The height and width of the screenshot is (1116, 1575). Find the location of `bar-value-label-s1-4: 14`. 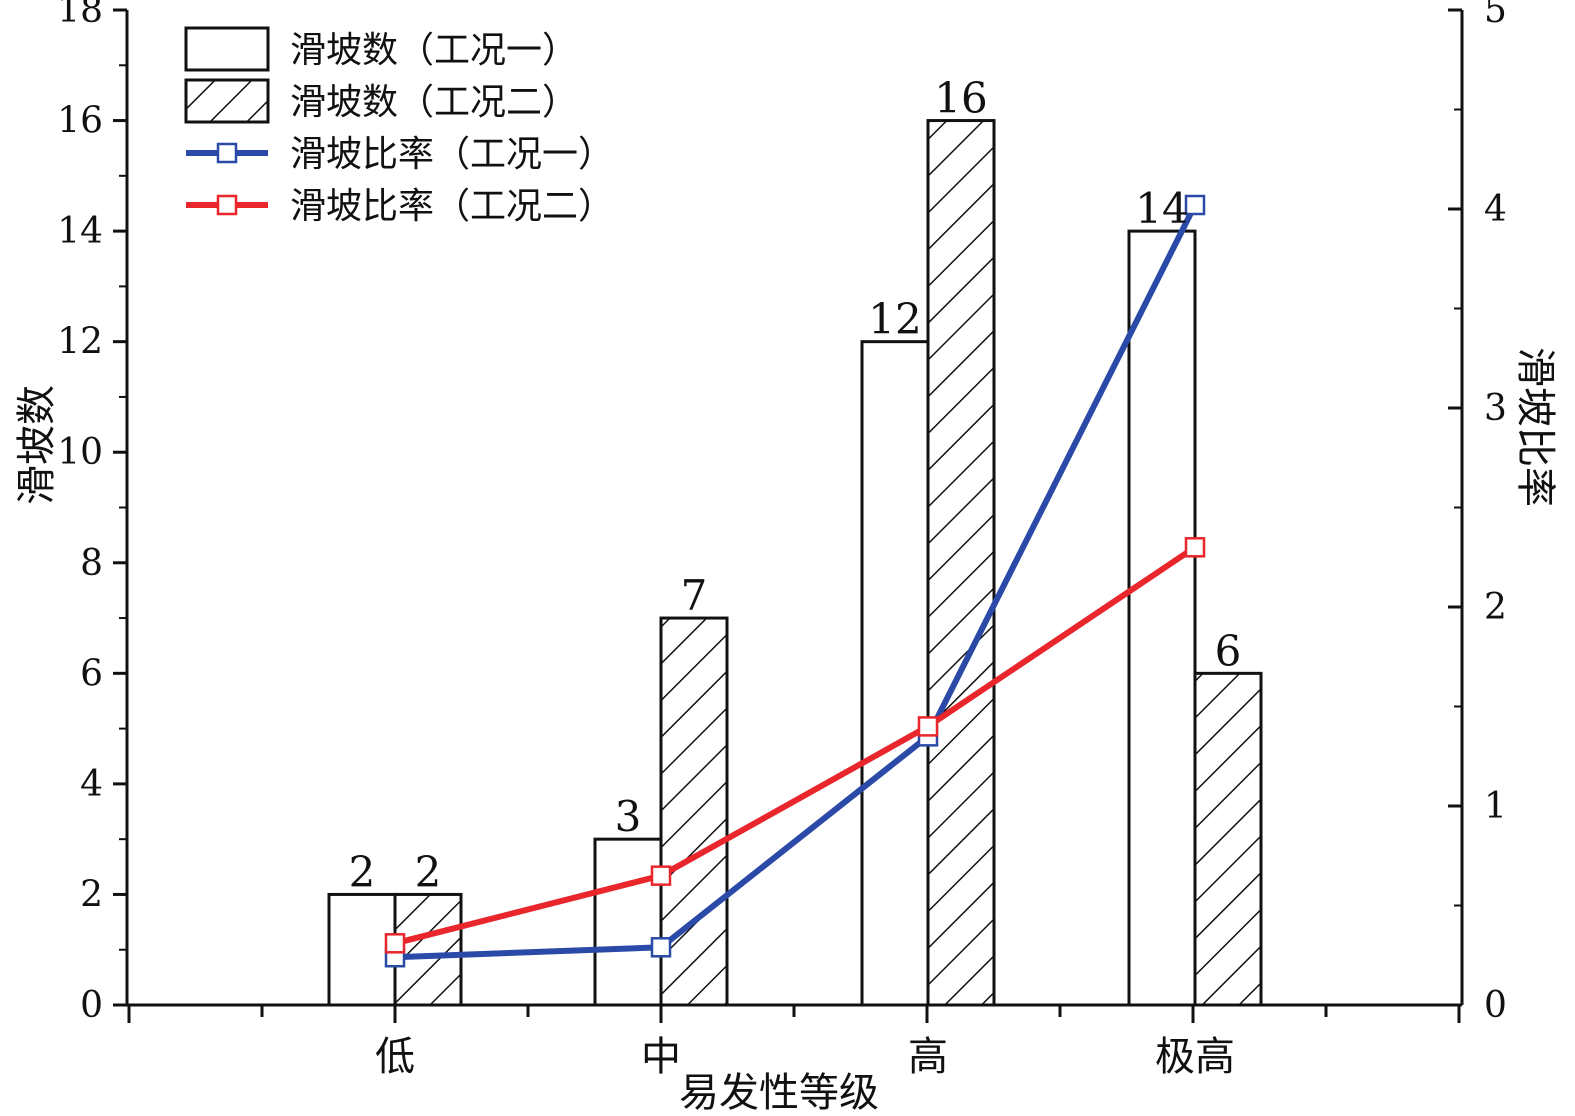

bar-value-label-s1-4: 14 is located at coordinates (1161, 208).